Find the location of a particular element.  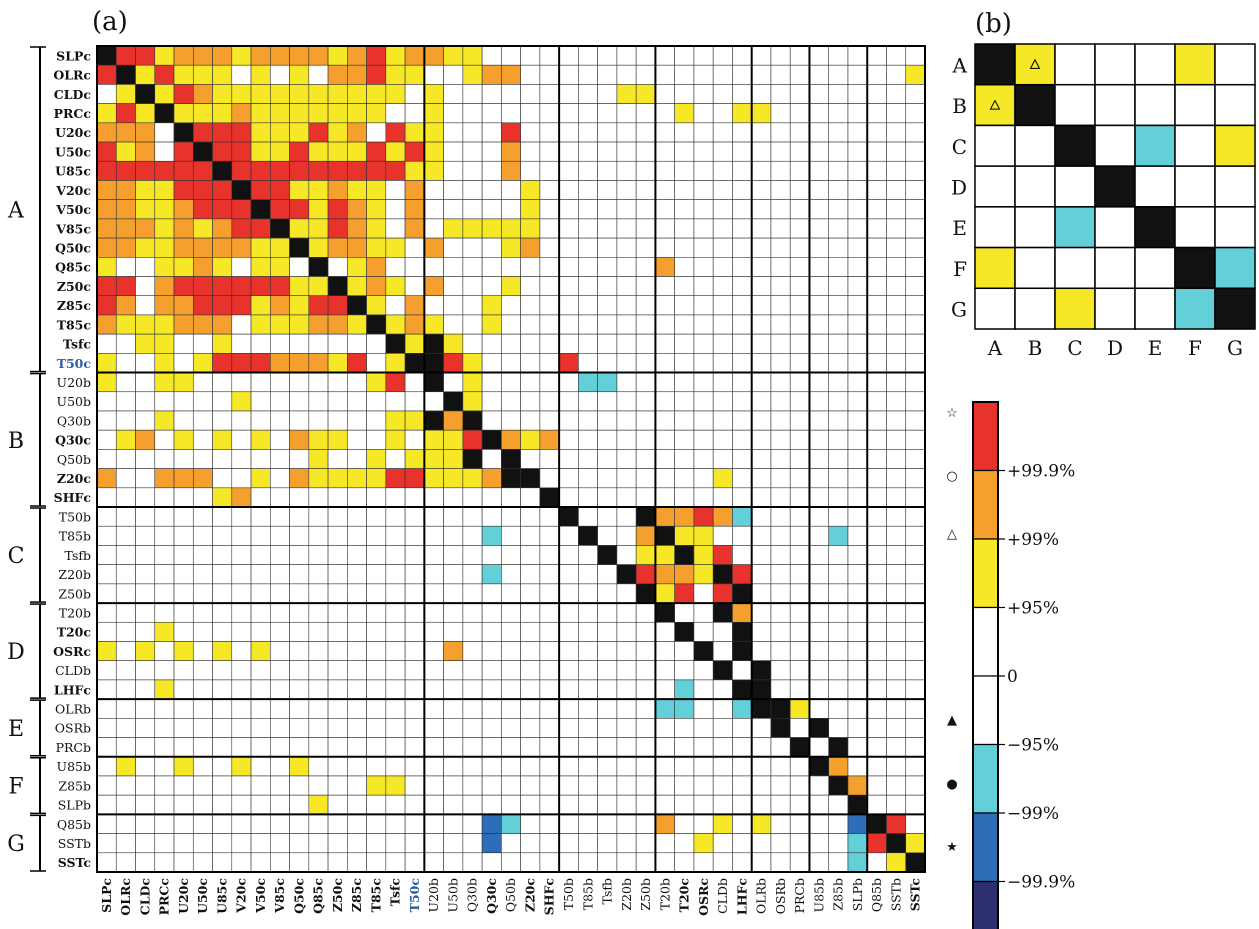

column-label: U85c is located at coordinates (221, 896).